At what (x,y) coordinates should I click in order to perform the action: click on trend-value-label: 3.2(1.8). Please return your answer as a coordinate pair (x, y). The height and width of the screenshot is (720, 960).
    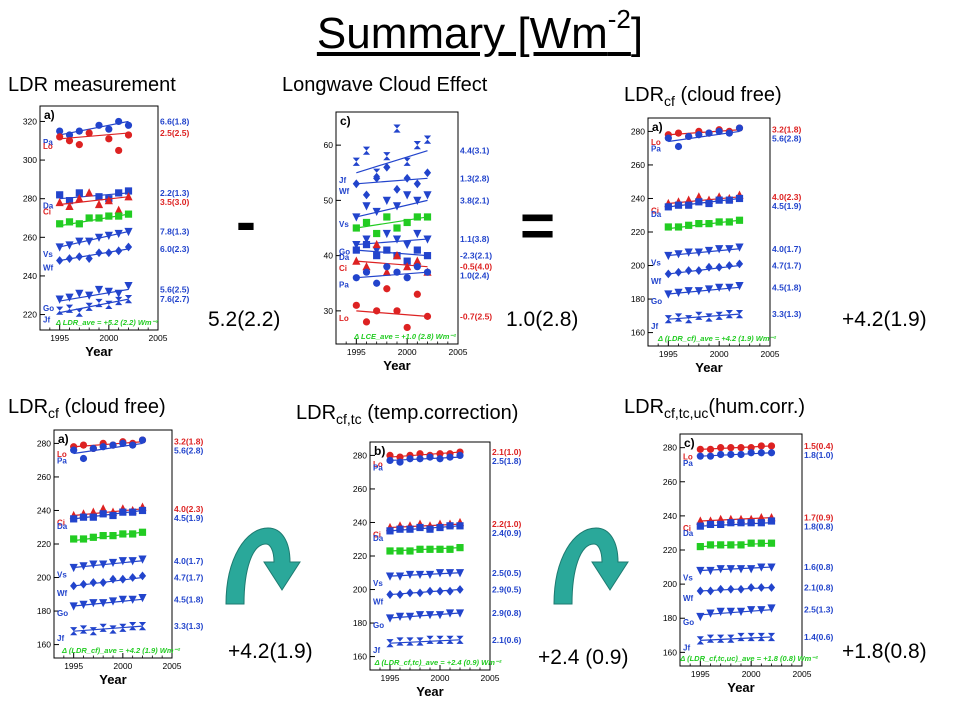
    Looking at the image, I should click on (786, 130).